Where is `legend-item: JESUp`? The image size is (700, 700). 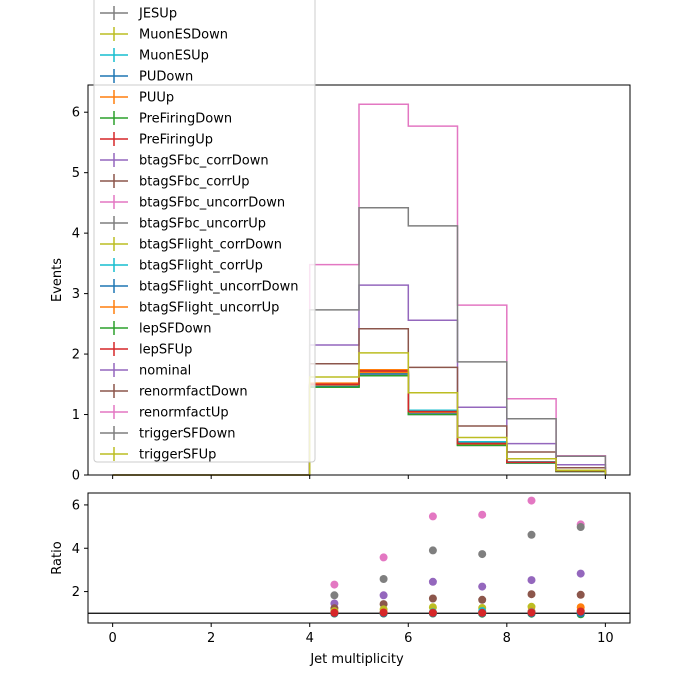
legend-item: JESUp is located at coordinates (138, 14).